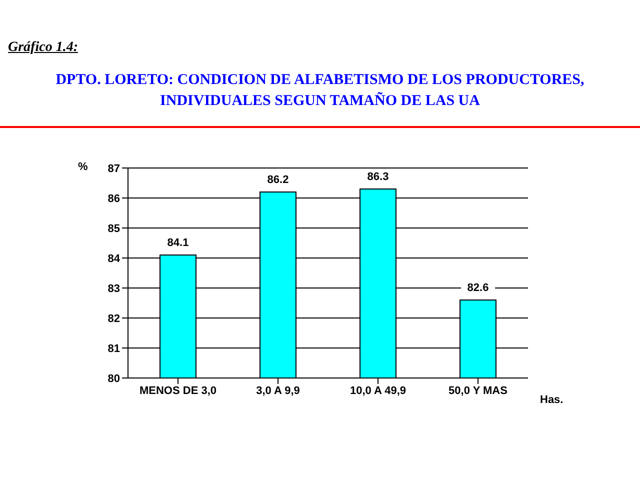  What do you see at coordinates (552, 400) in the screenshot?
I see `x-axis-title: Has.` at bounding box center [552, 400].